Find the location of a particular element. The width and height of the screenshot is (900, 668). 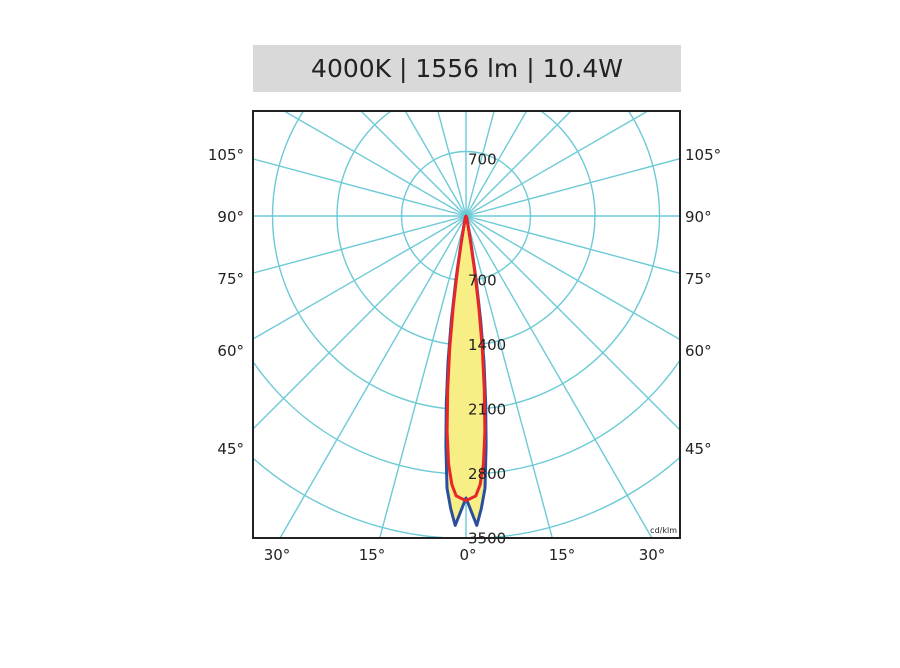

ring-label-2: 1400 is located at coordinates (487, 345).